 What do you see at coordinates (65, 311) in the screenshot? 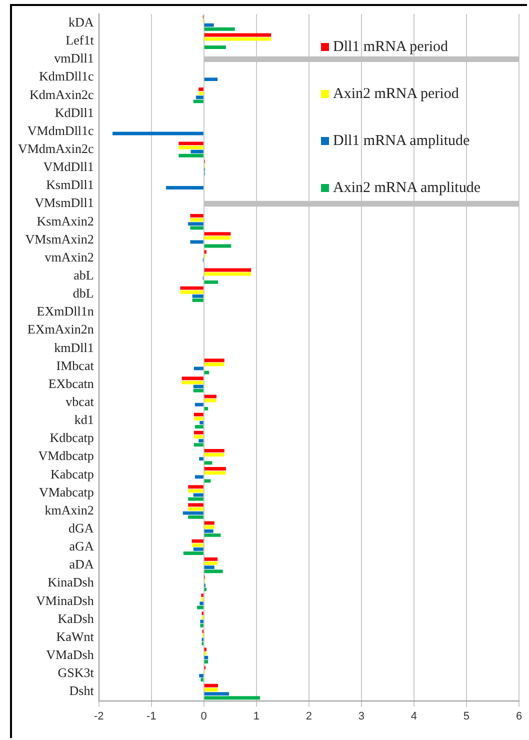
I see `y-tick-label: EXmDll1n` at bounding box center [65, 311].